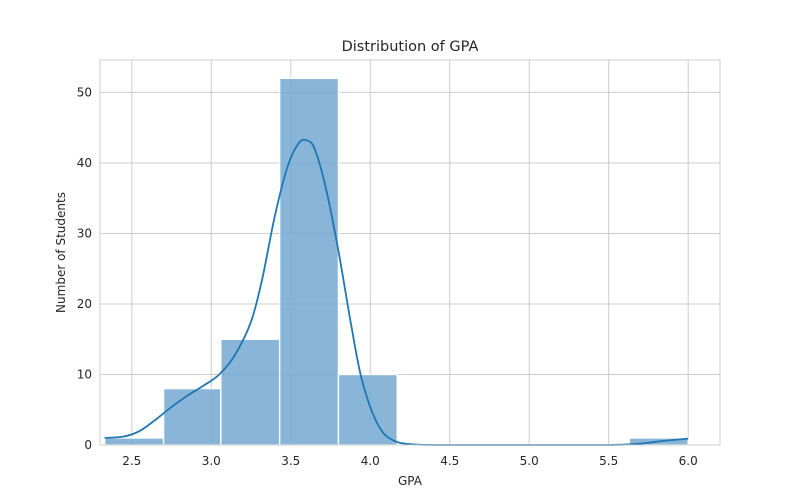  What do you see at coordinates (529, 461) in the screenshot?
I see `x-tick-label-5: 5.0` at bounding box center [529, 461].